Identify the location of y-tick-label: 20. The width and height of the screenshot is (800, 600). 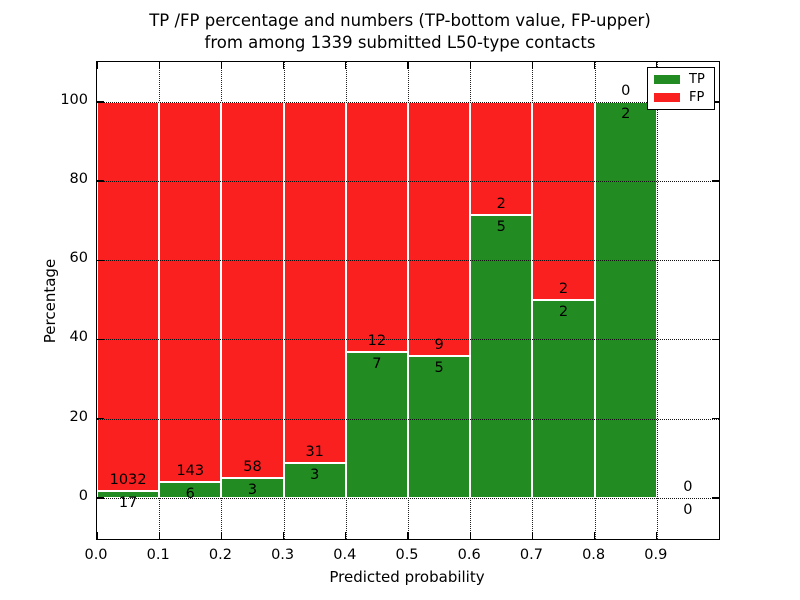
(78, 416).